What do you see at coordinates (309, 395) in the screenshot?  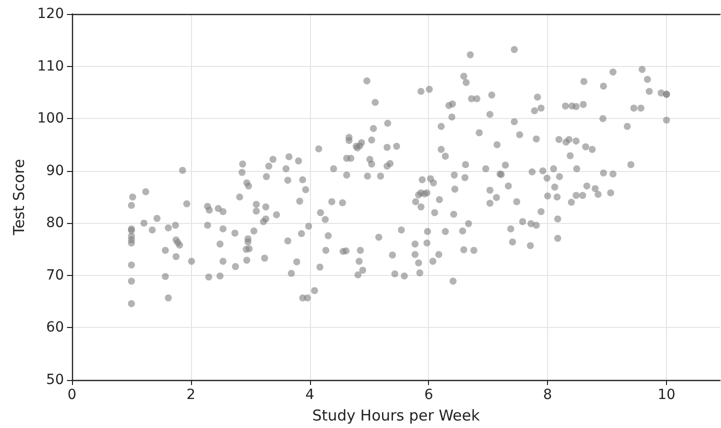 I see `x-tick-label: 4` at bounding box center [309, 395].